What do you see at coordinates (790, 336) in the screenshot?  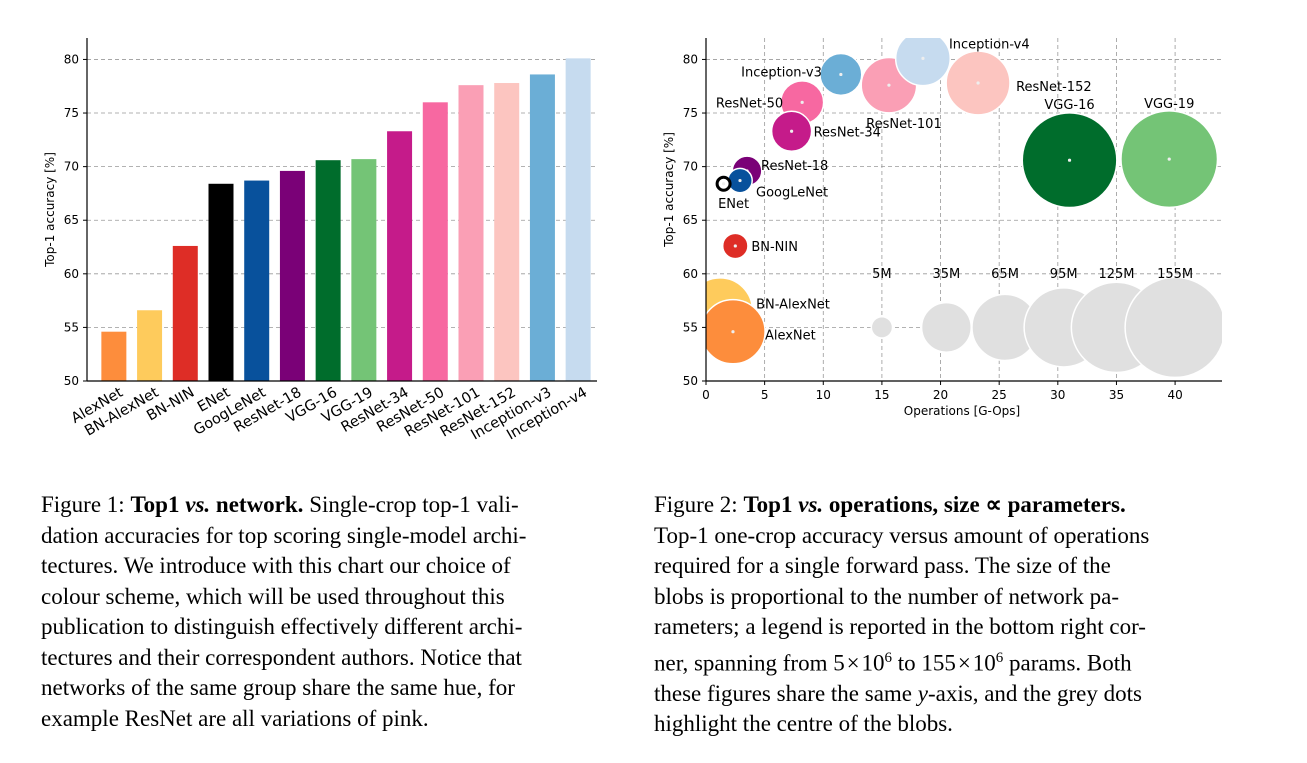 I see `blob-label: AlexNet` at bounding box center [790, 336].